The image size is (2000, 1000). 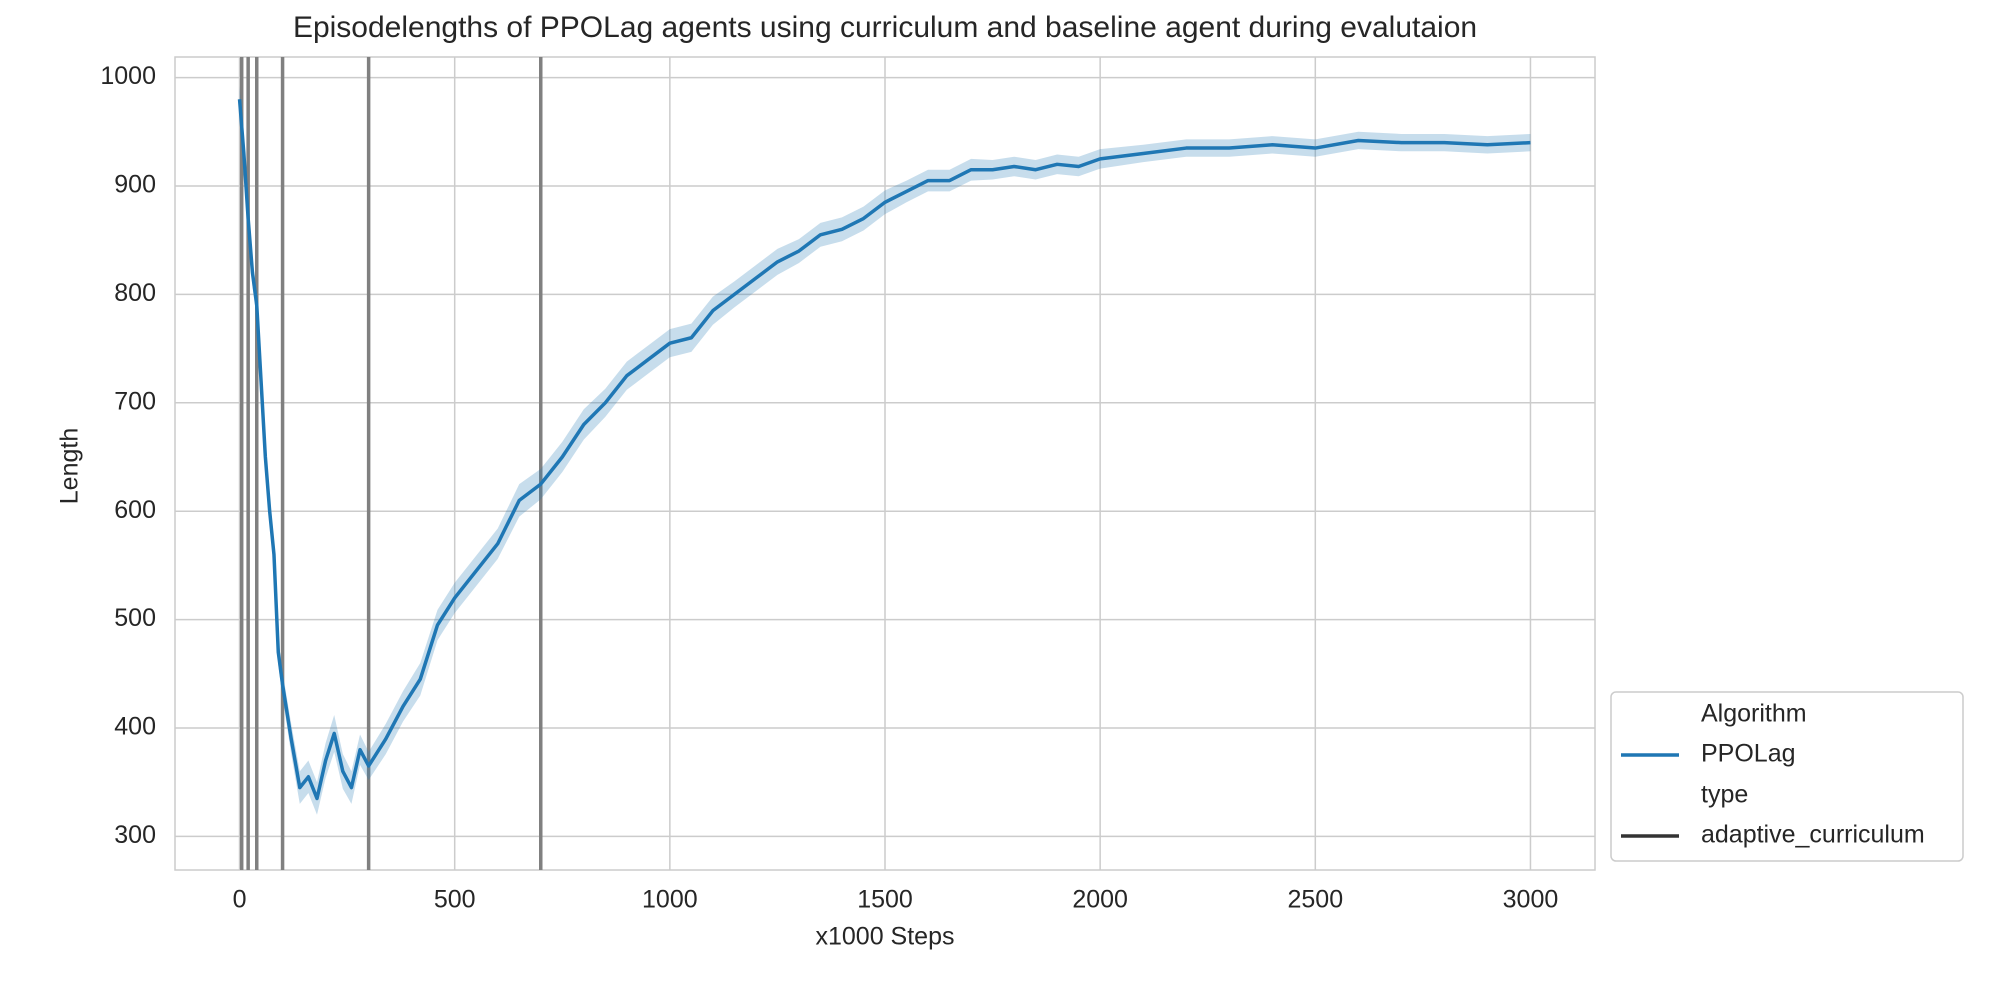 I want to click on y-tick-label: 900, so click(x=135, y=185).